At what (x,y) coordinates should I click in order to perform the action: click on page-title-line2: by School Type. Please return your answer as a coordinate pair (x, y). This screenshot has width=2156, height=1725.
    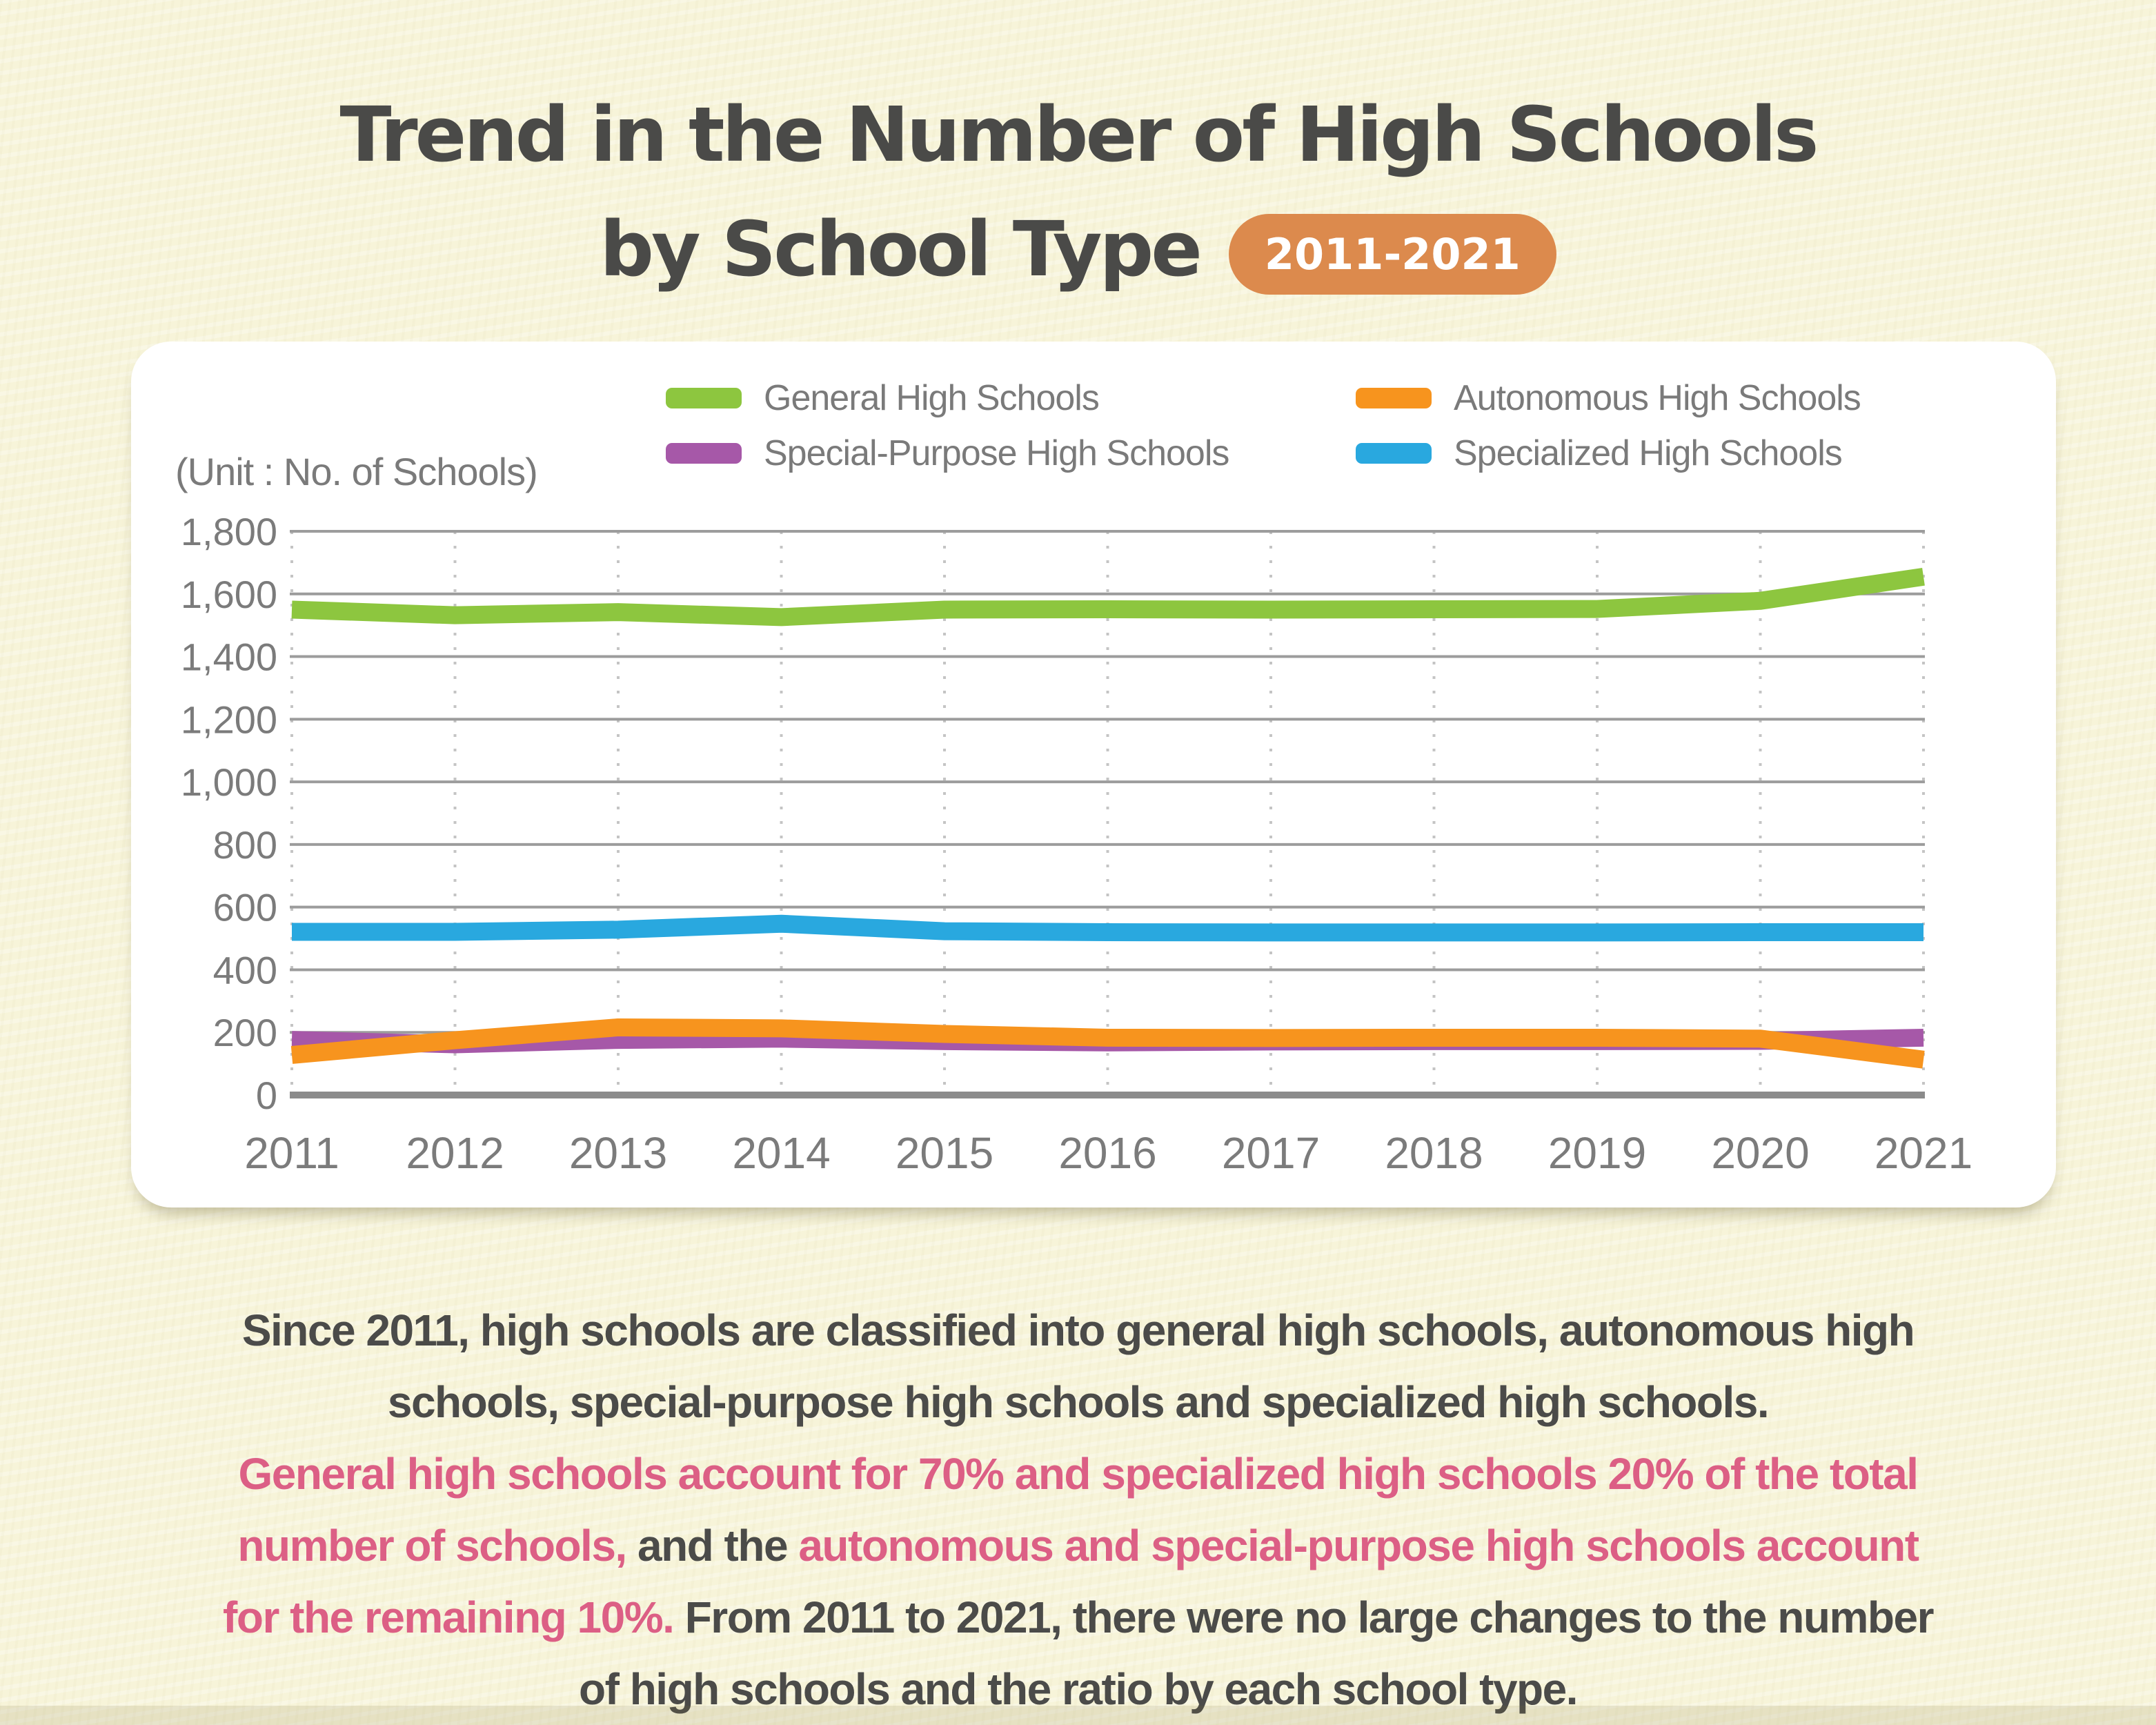
    Looking at the image, I should click on (901, 249).